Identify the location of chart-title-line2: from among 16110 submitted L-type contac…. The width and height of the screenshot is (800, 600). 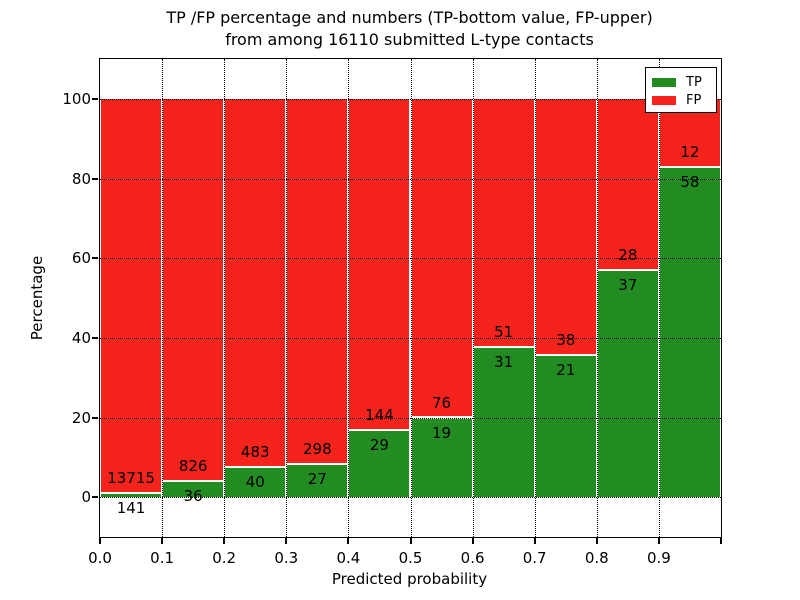
(409, 39).